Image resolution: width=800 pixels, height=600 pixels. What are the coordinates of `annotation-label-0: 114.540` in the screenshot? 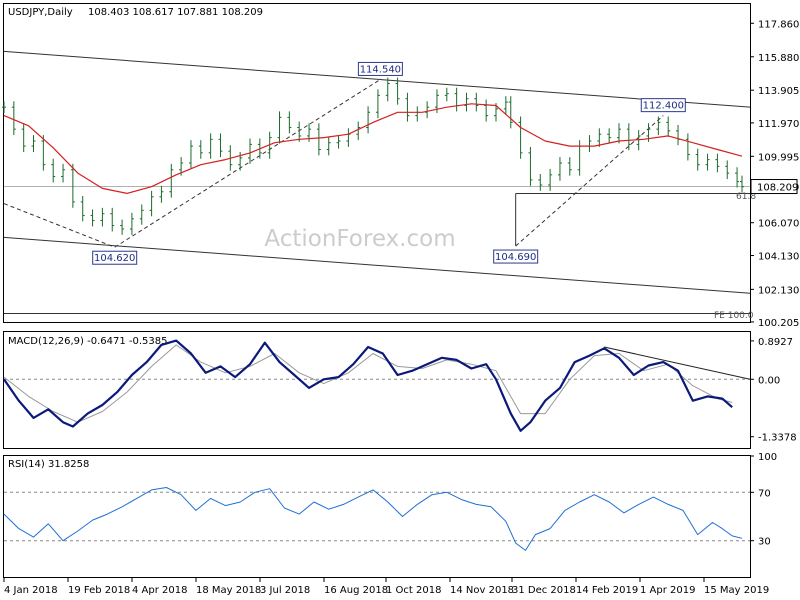 It's located at (380, 69).